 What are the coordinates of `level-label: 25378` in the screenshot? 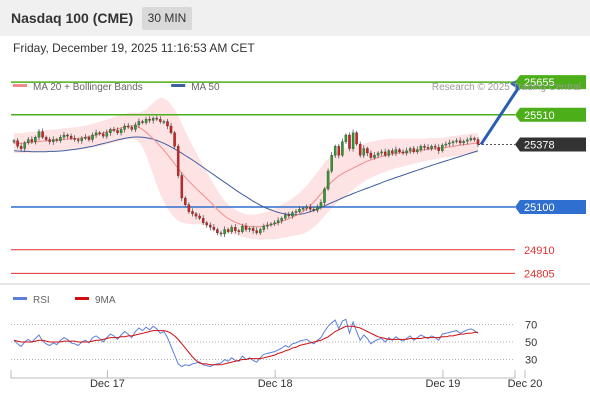 It's located at (539, 145).